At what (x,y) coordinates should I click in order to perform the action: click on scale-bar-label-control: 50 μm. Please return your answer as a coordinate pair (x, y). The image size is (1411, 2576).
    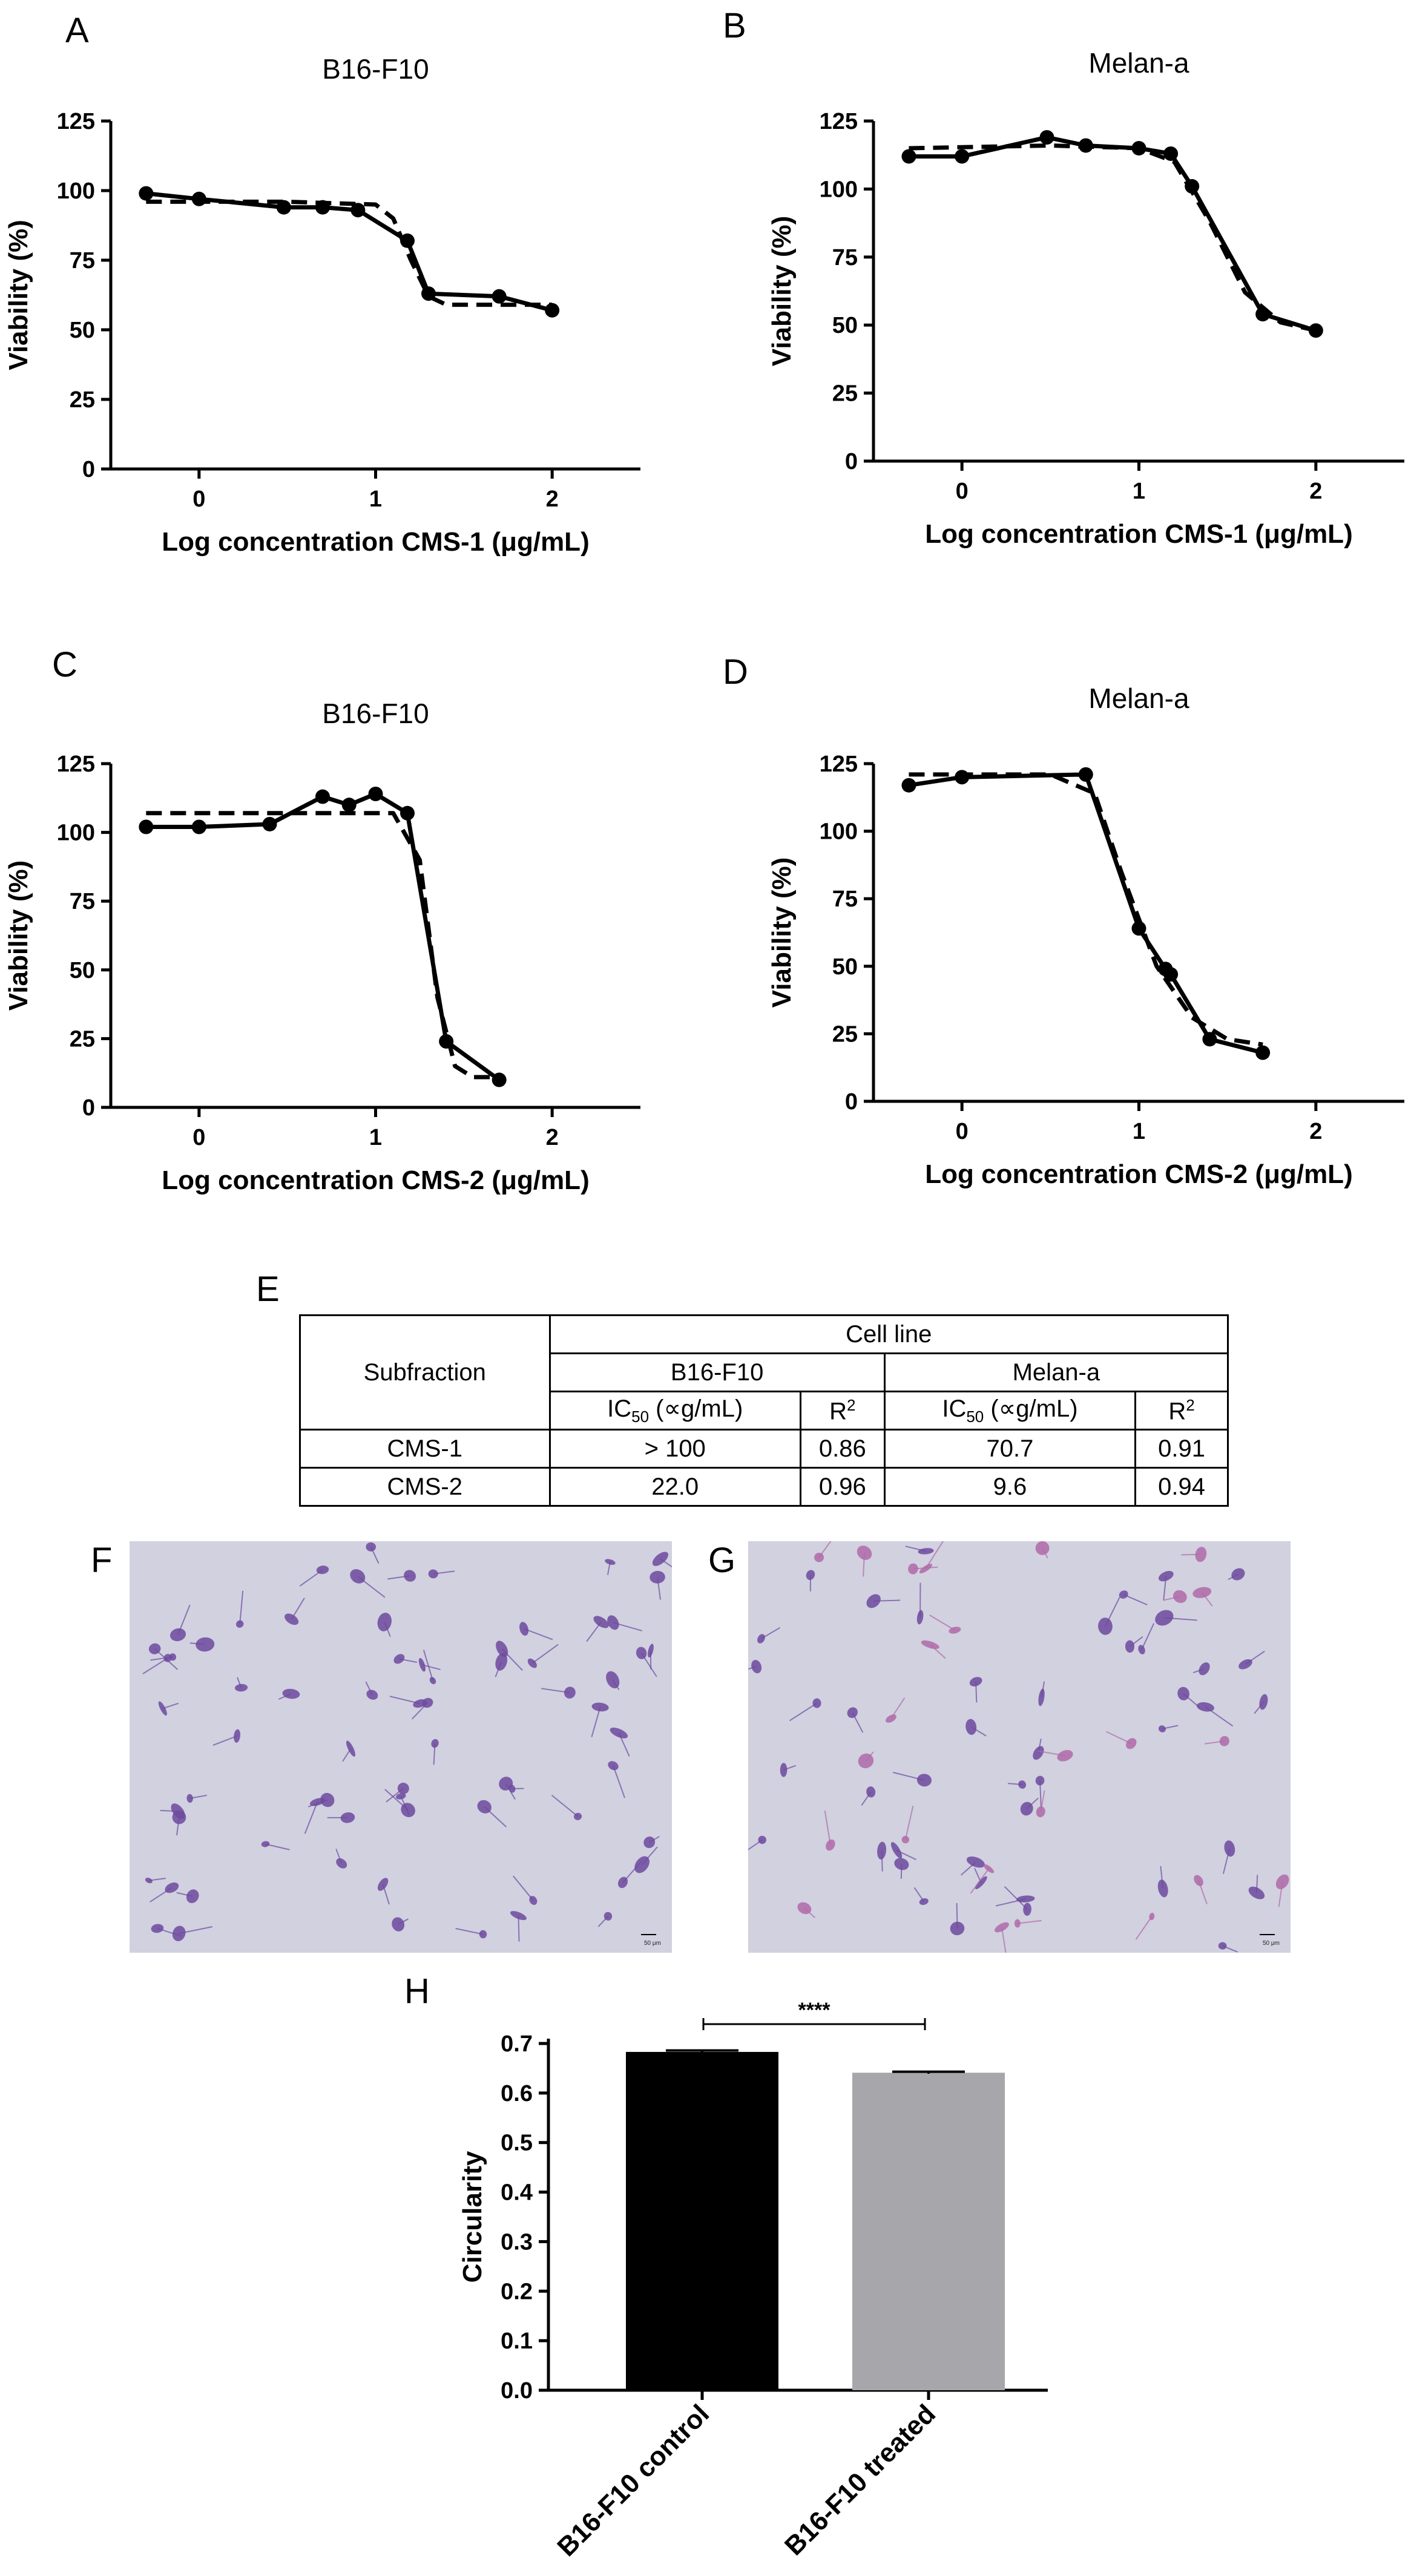
    Looking at the image, I should click on (652, 1943).